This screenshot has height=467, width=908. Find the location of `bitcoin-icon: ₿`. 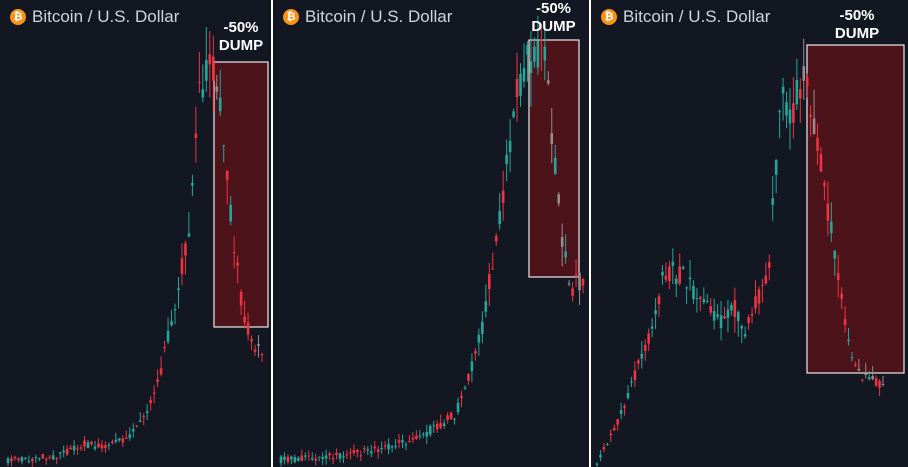

bitcoin-icon: ₿ is located at coordinates (291, 17).